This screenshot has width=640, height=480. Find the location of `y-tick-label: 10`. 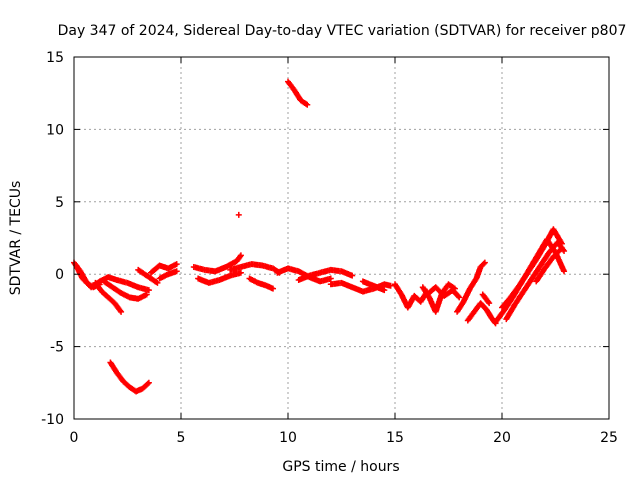

y-tick-label: 10 is located at coordinates (55, 130).